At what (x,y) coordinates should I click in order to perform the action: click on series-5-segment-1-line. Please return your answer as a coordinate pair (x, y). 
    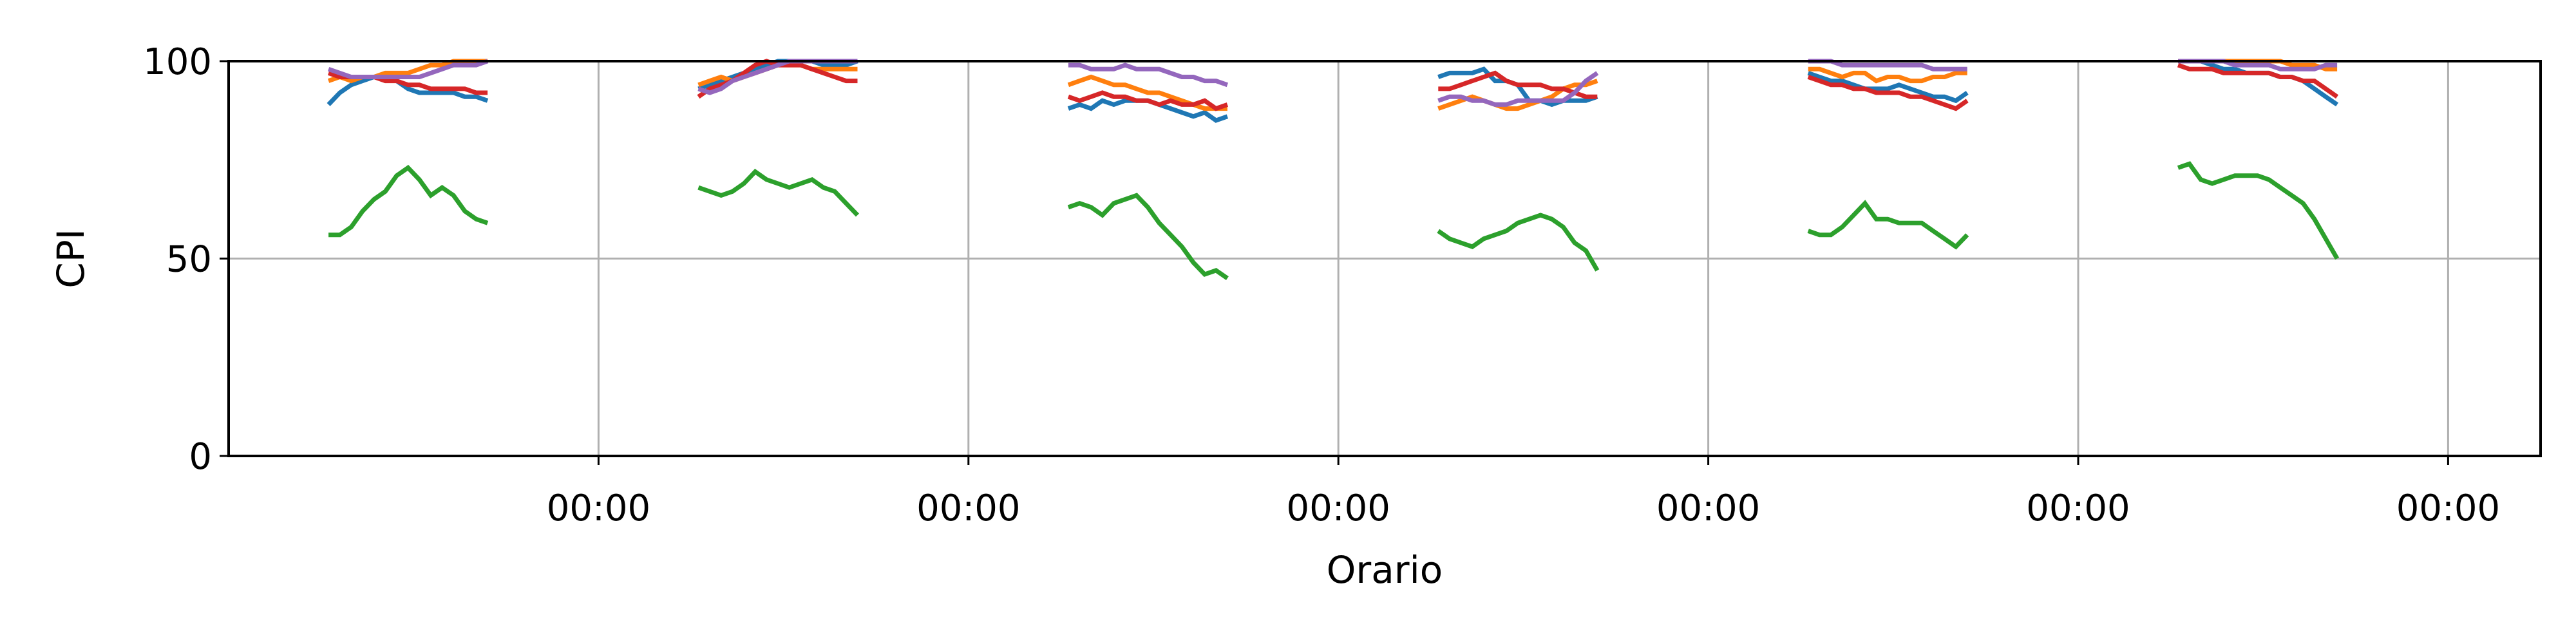
    Looking at the image, I should click on (408, 69).